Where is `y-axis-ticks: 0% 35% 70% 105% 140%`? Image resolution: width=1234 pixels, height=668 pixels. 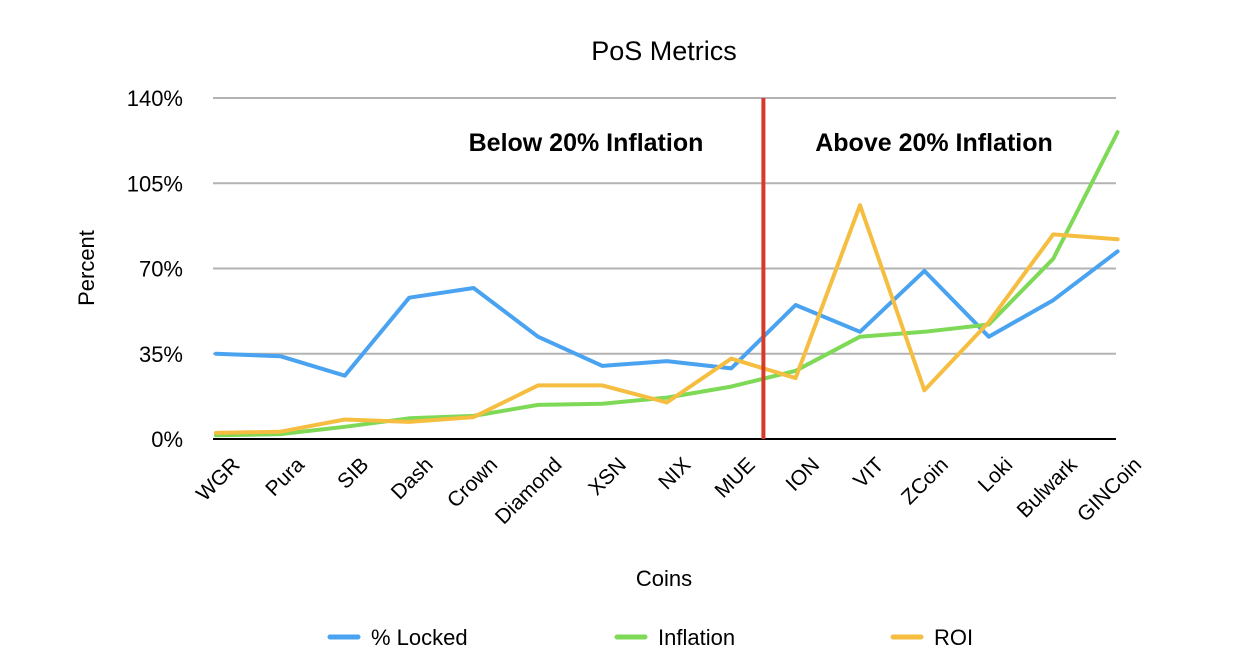 y-axis-ticks: 0% 35% 70% 105% 140% is located at coordinates (155, 269).